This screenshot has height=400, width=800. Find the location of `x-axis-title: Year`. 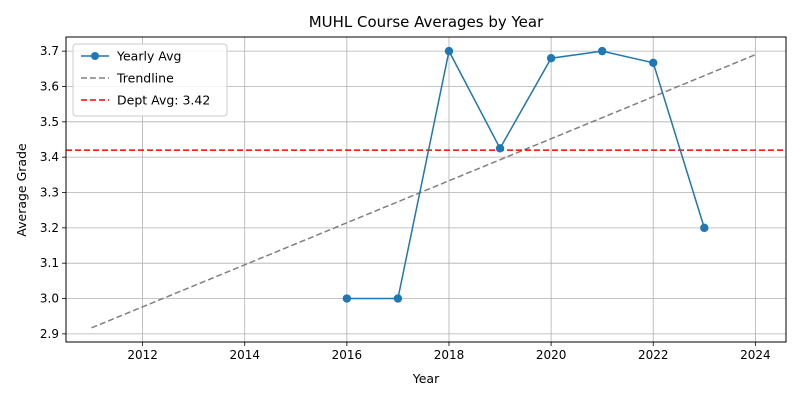

x-axis-title: Year is located at coordinates (426, 378).